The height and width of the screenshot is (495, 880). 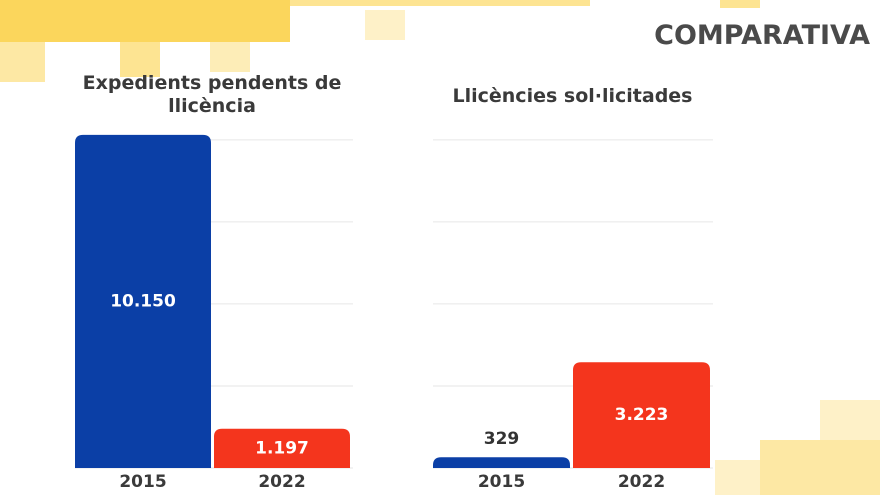 I want to click on chart-title: Llicències sol·licitades, so click(x=572, y=96).